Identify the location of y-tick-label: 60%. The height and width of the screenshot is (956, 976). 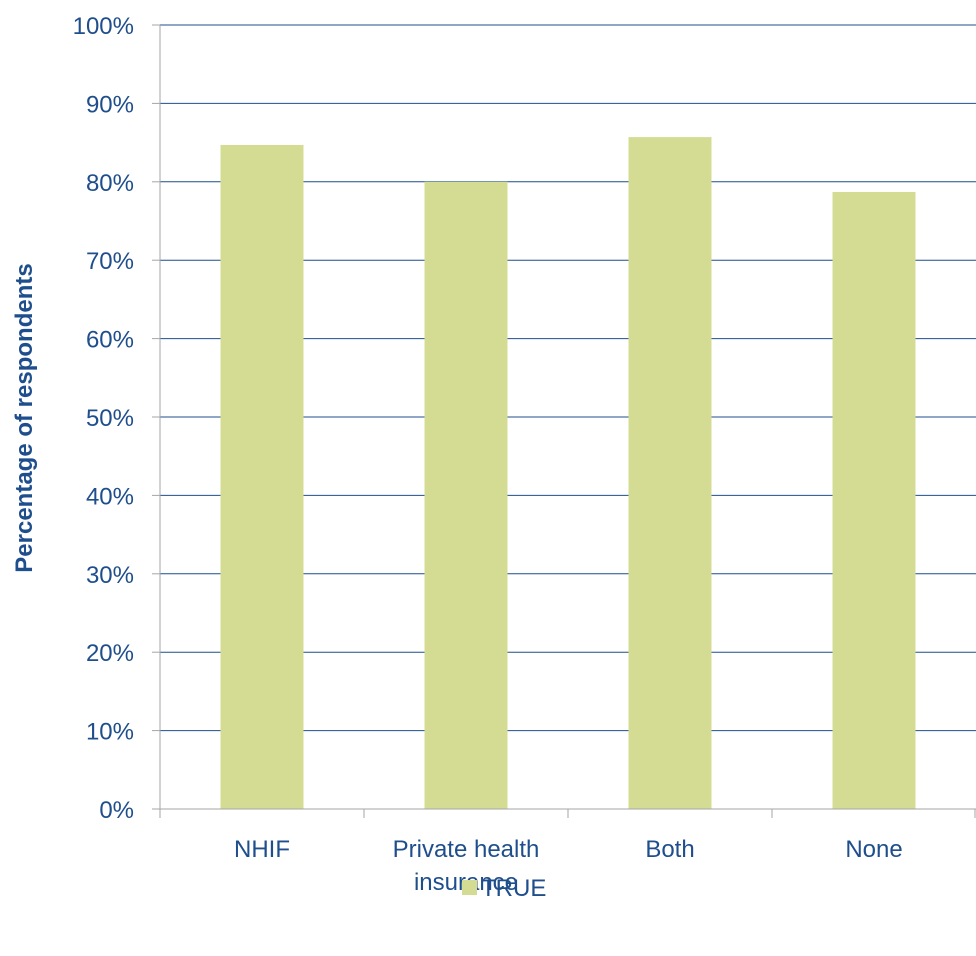
(110, 340).